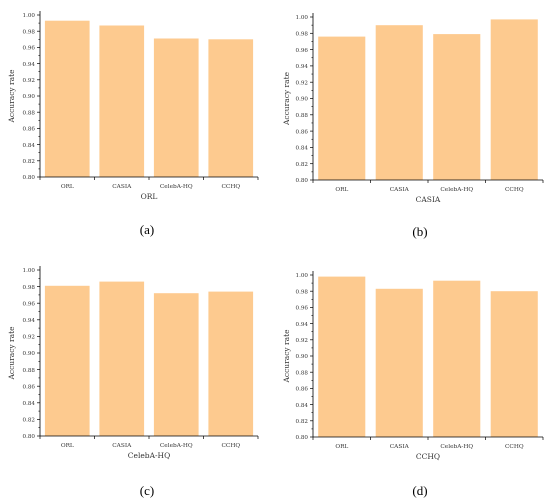  I want to click on x-axis-title: CASIA, so click(428, 199).